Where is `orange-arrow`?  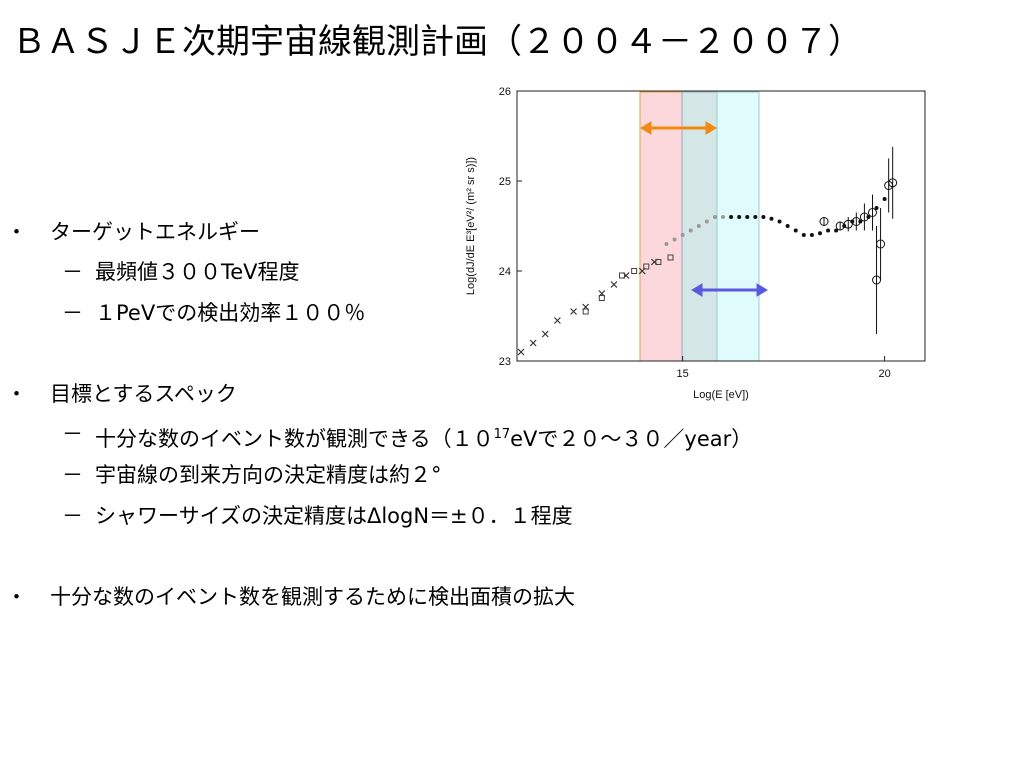 orange-arrow is located at coordinates (678, 128).